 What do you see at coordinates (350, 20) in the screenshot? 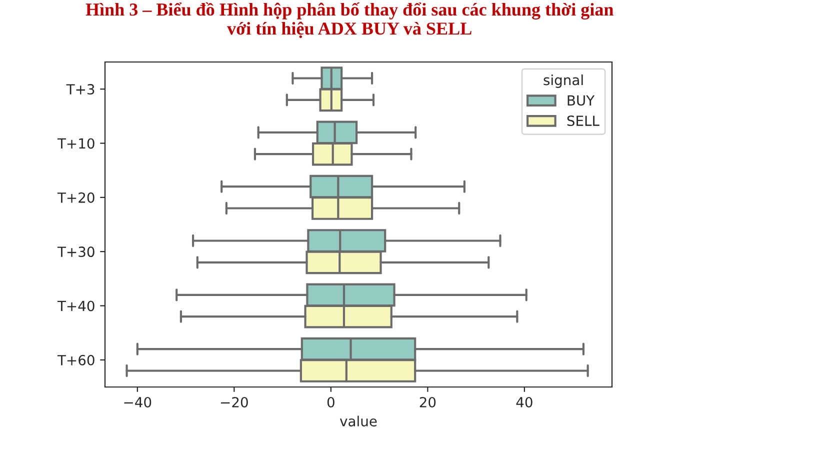
I see `chart-title: Hình 3 – Biểu đồ Hình hộp phân bố thay đổi sau các khung thời gian với tín hiệu ADX BUY và SELL` at bounding box center [350, 20].